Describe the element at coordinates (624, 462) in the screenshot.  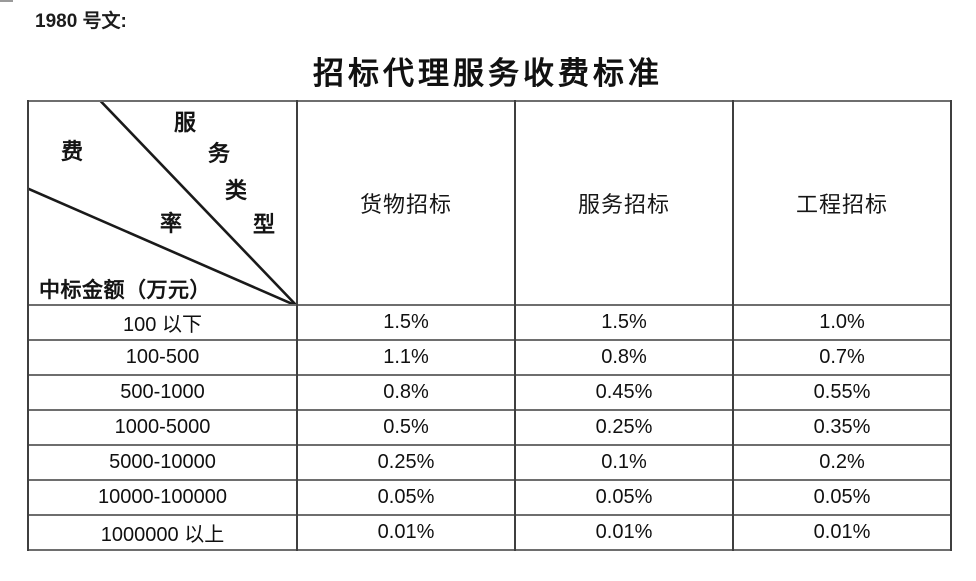
I see `services-rate-cell: 0.1%` at that location.